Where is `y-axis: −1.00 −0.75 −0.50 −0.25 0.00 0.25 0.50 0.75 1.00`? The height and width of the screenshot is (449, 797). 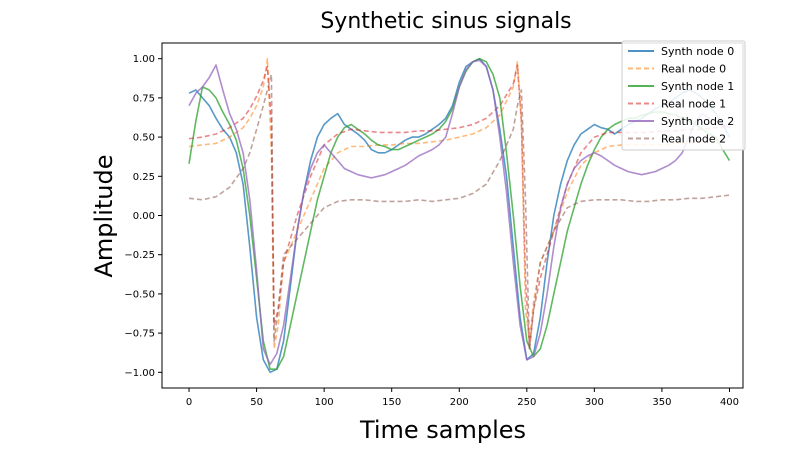
y-axis: −1.00 −0.75 −0.50 −0.25 0.00 0.25 0.50 0.75 1.00 is located at coordinates (143, 216).